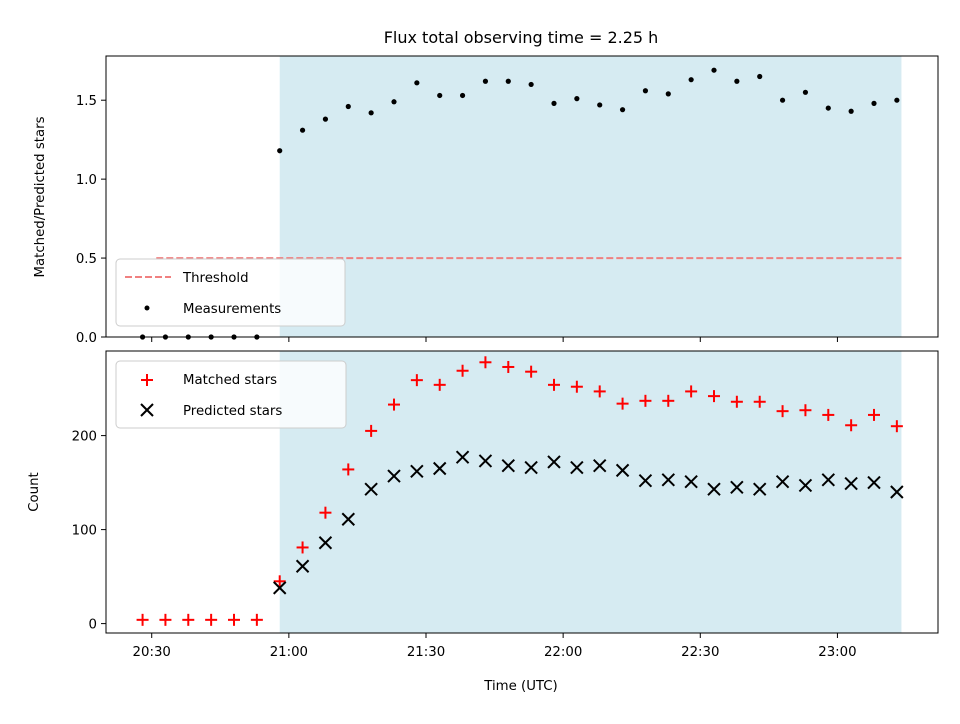 The width and height of the screenshot is (960, 724). I want to click on x-axis-label: Time (UTC), so click(520, 686).